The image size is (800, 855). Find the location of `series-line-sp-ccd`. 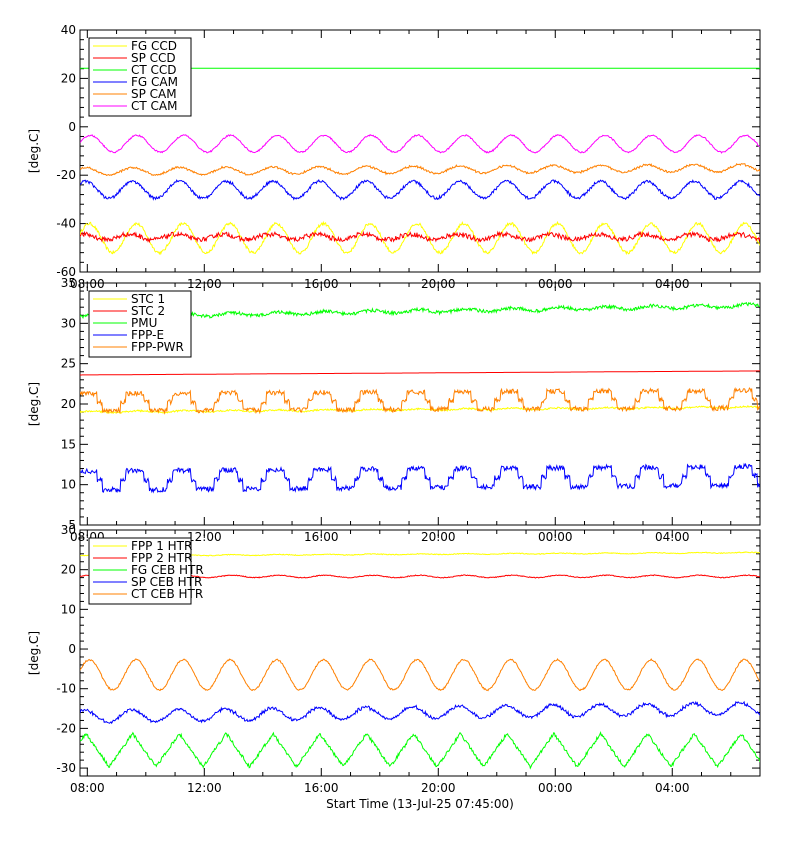

series-line-sp-ccd is located at coordinates (420, 237).